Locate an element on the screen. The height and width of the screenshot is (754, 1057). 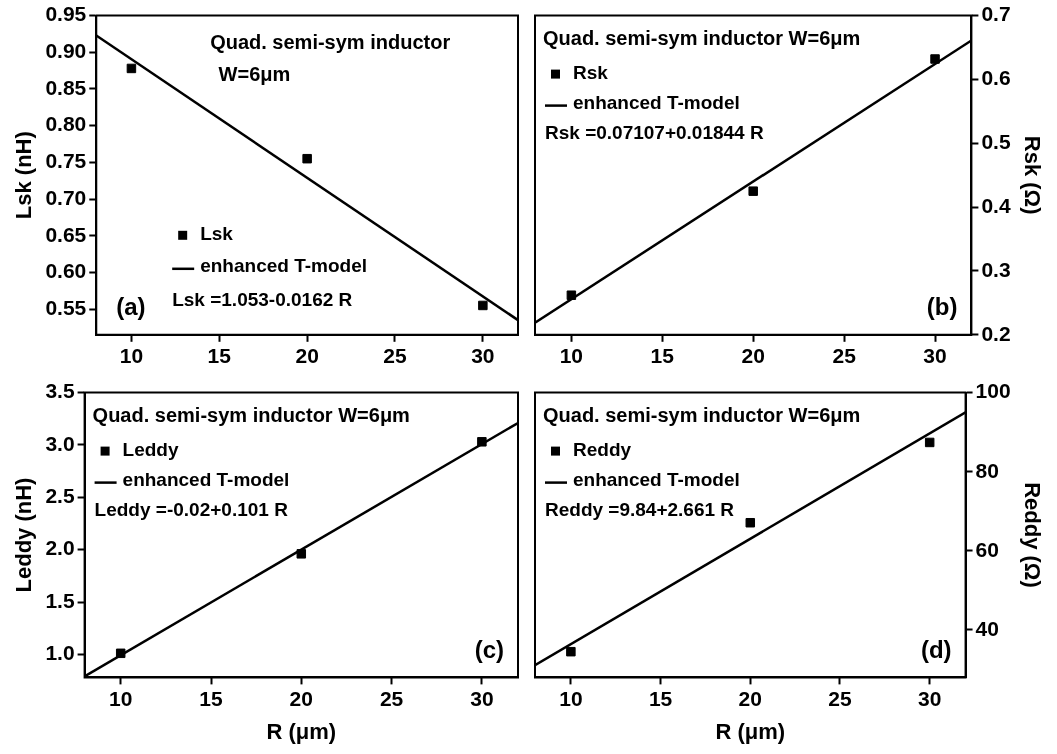
y-tick-label: 1.0 is located at coordinates (60, 653).